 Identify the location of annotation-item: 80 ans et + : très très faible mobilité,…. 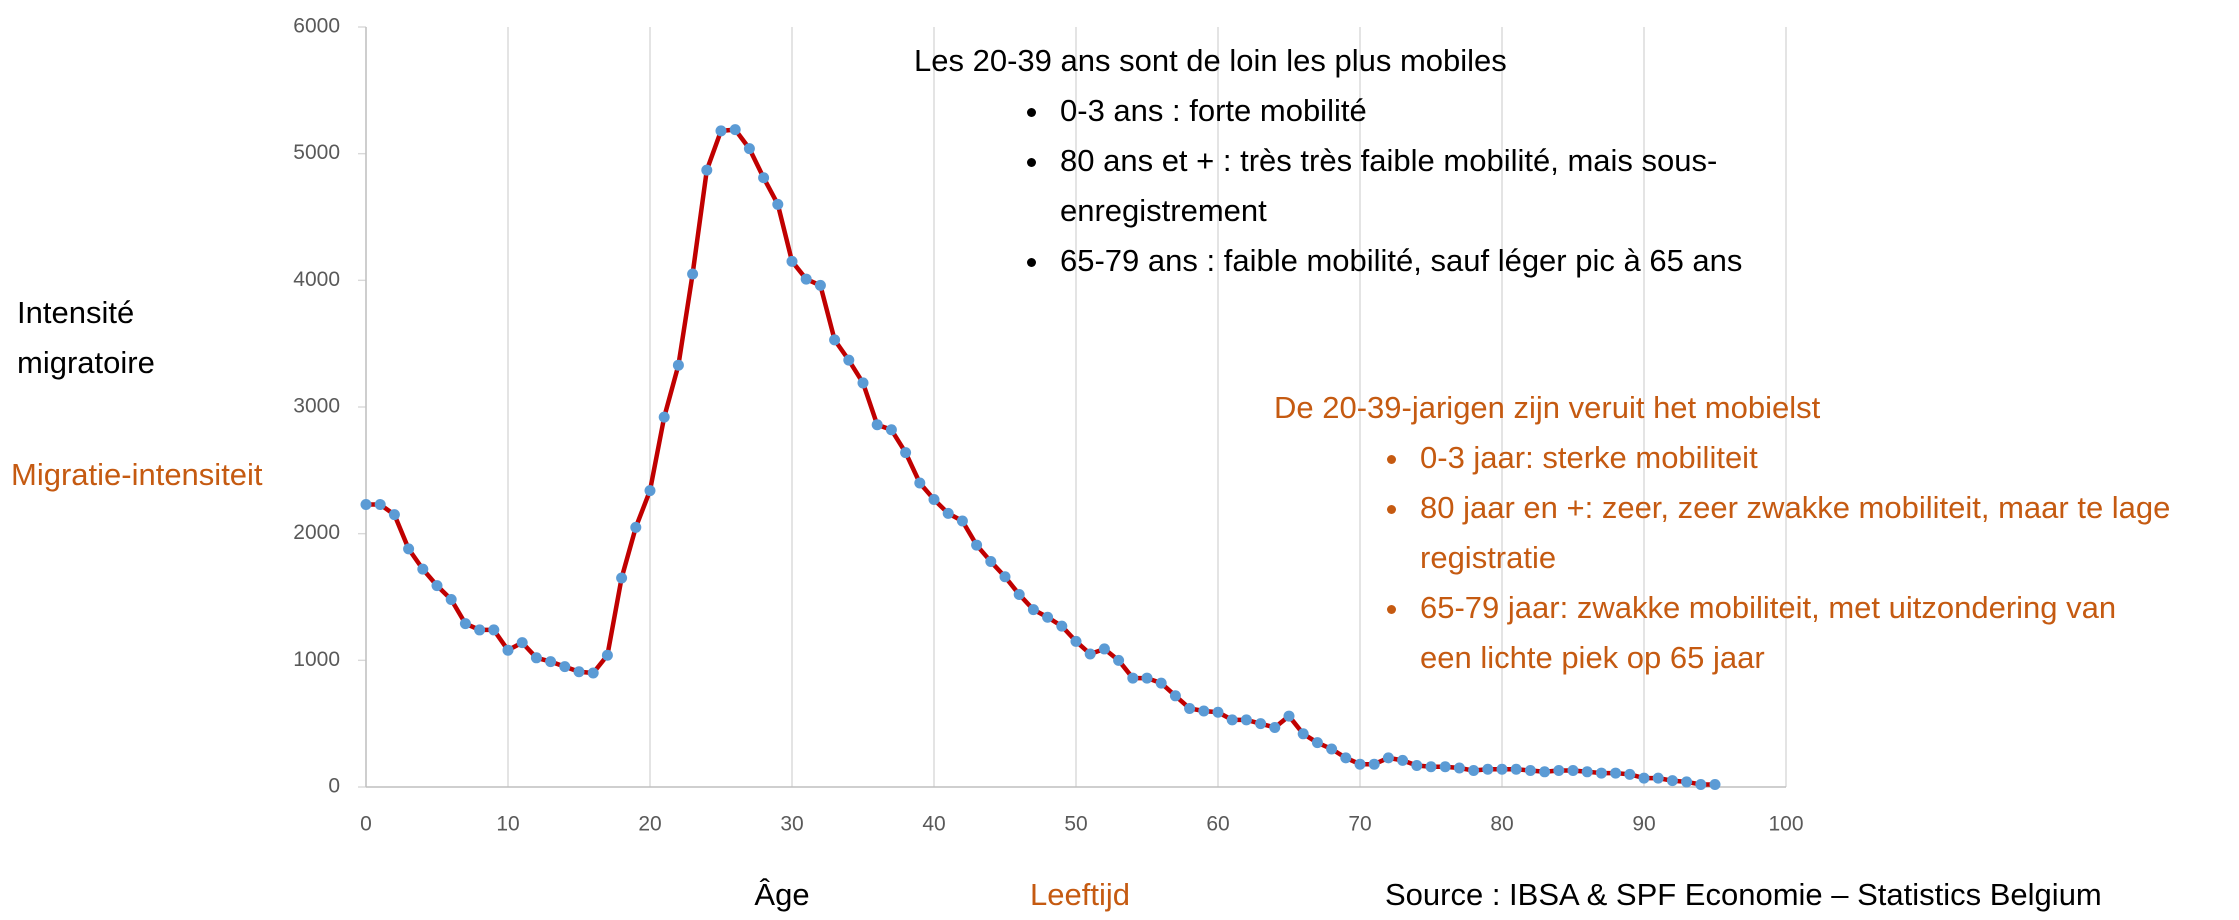
(1448, 186).